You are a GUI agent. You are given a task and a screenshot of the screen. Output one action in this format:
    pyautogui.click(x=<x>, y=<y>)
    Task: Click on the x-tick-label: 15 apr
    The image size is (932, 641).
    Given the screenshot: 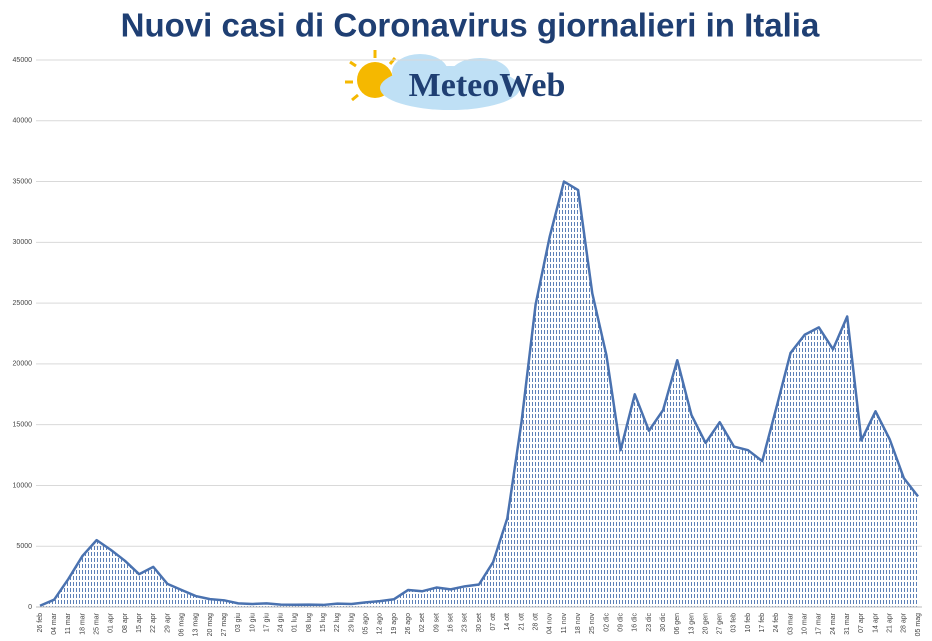 What is the action you would take?
    pyautogui.click(x=139, y=622)
    